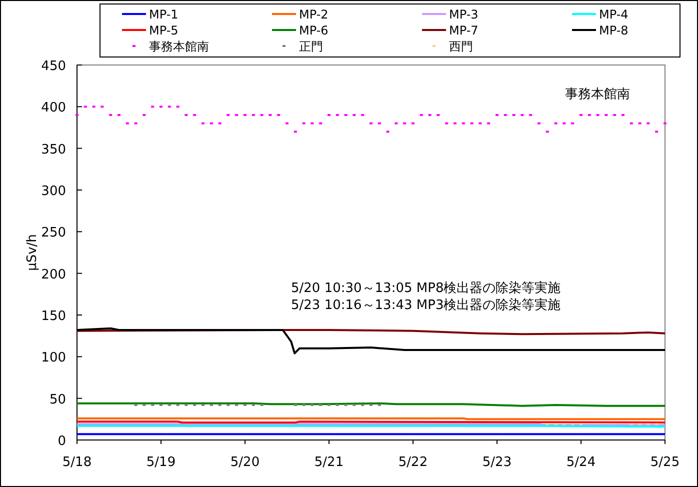  Describe the element at coordinates (53, 358) in the screenshot. I see `y-tick-label: 100` at that location.